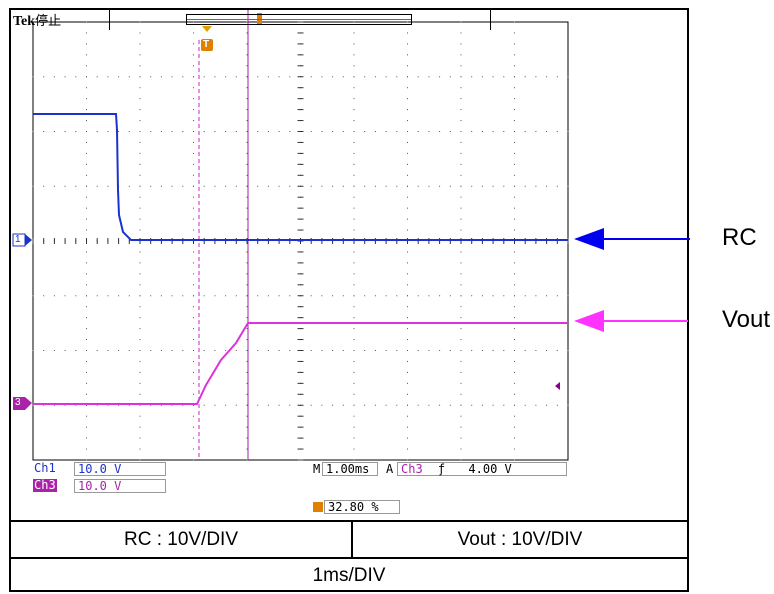 Image resolution: width=774 pixels, height=594 pixels. What do you see at coordinates (362, 507) in the screenshot?
I see `trigger-position-readout: 32.80 %` at bounding box center [362, 507].